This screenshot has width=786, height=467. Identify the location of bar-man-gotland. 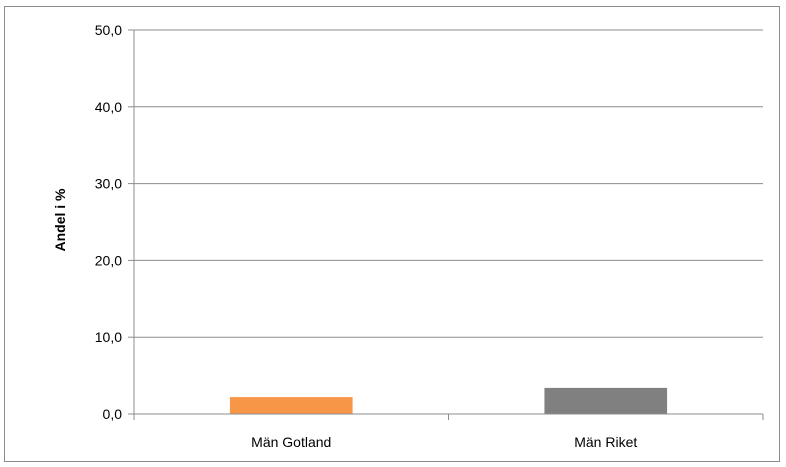
(291, 405).